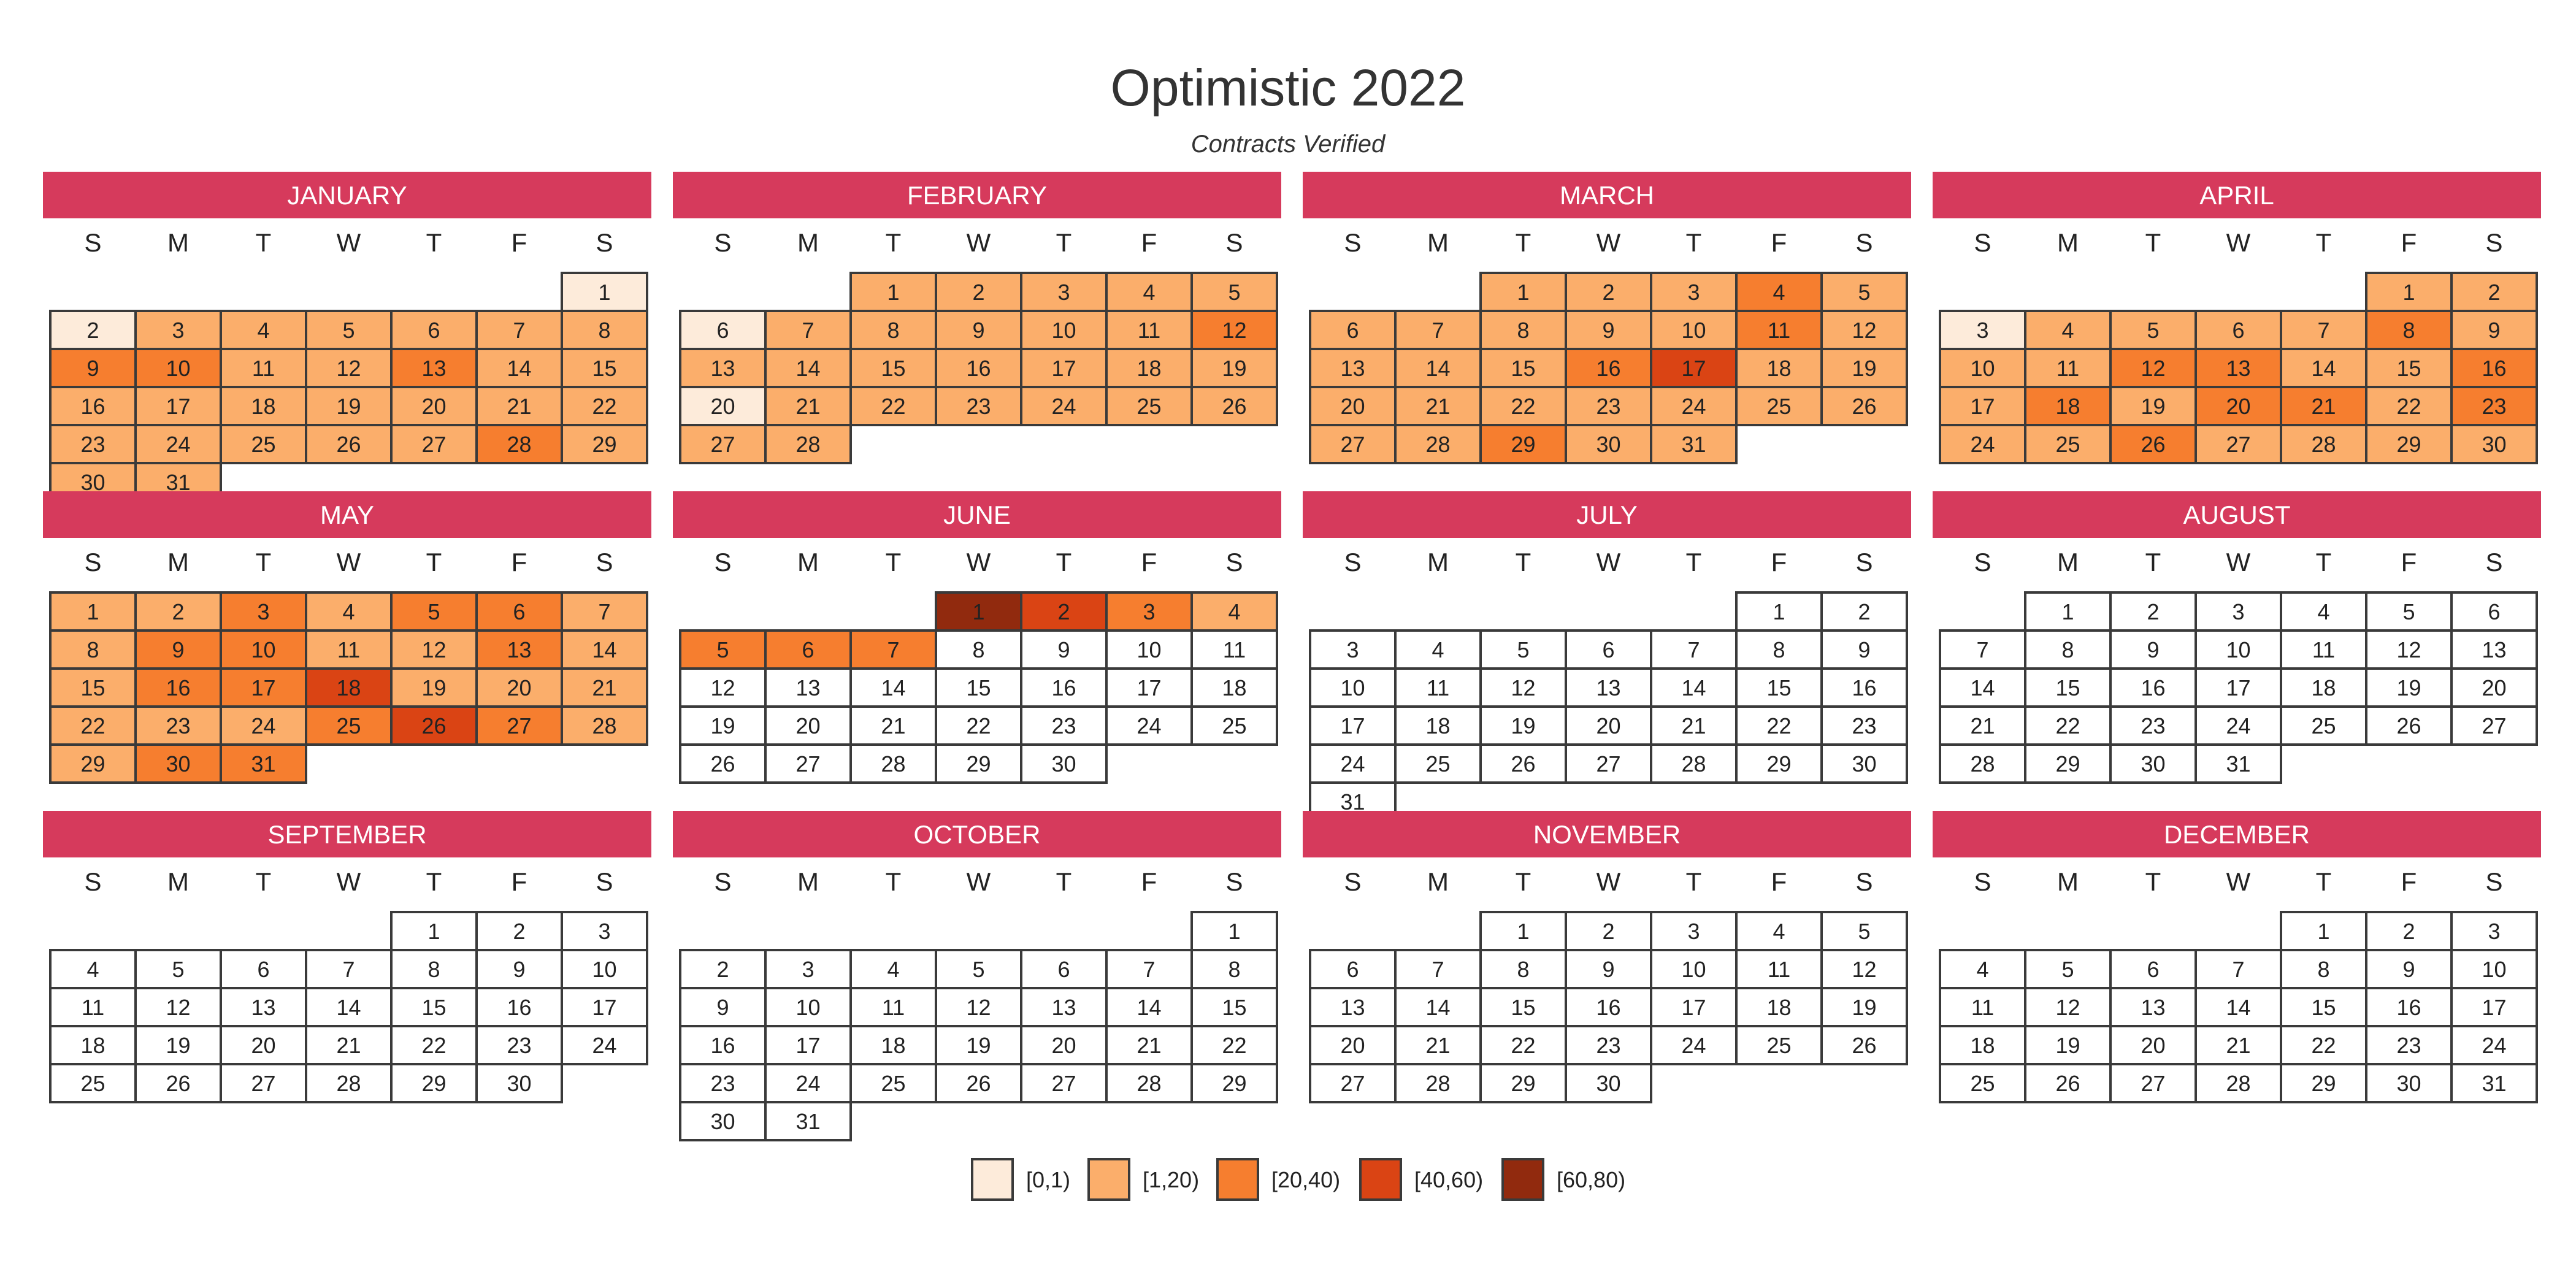 The image size is (2576, 1288). What do you see at coordinates (263, 687) in the screenshot?
I see `day-number: 17` at bounding box center [263, 687].